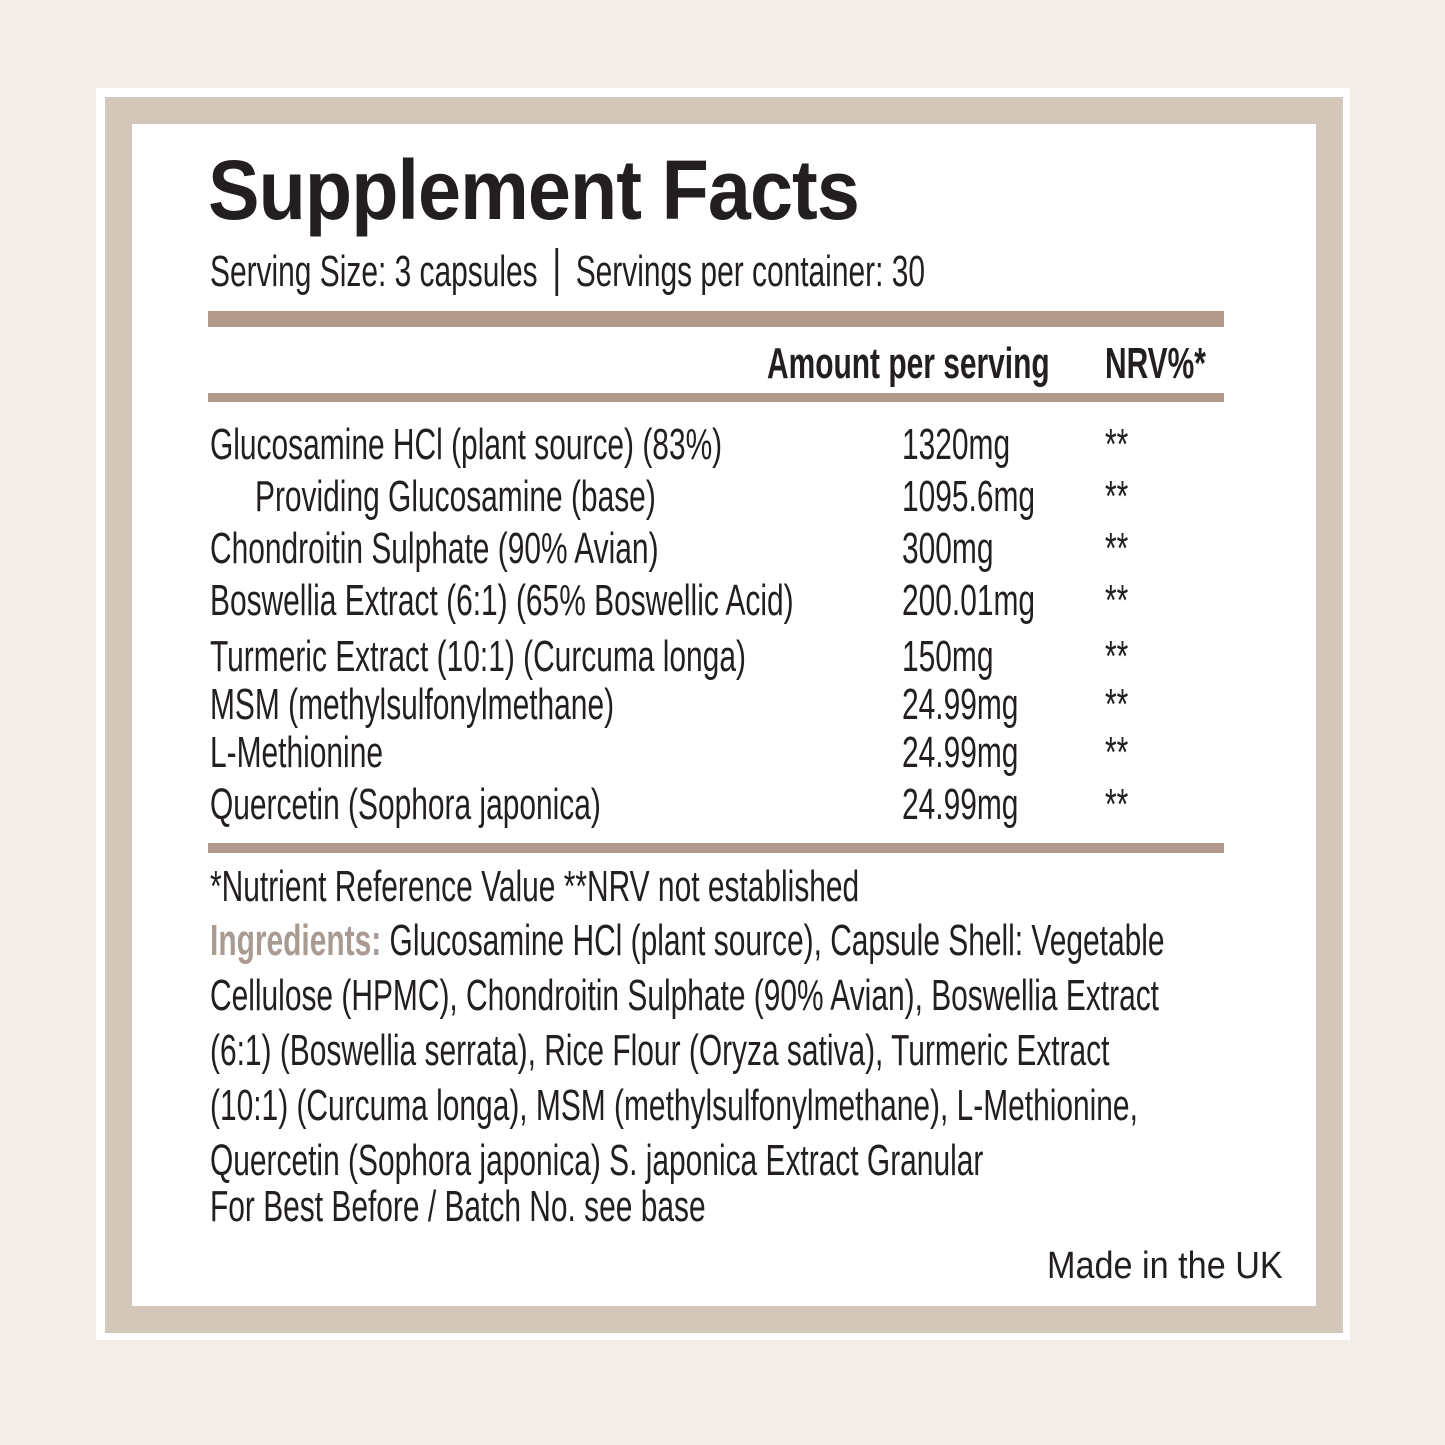 This screenshot has height=1445, width=1445. Describe the element at coordinates (458, 1206) in the screenshot. I see `best-before-text: For Best Before / Batch No. see base` at that location.